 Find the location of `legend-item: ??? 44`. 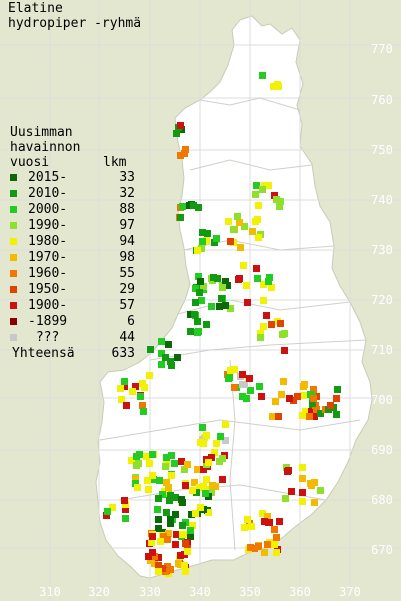

legend-item: ??? 44 is located at coordinates (72, 338).